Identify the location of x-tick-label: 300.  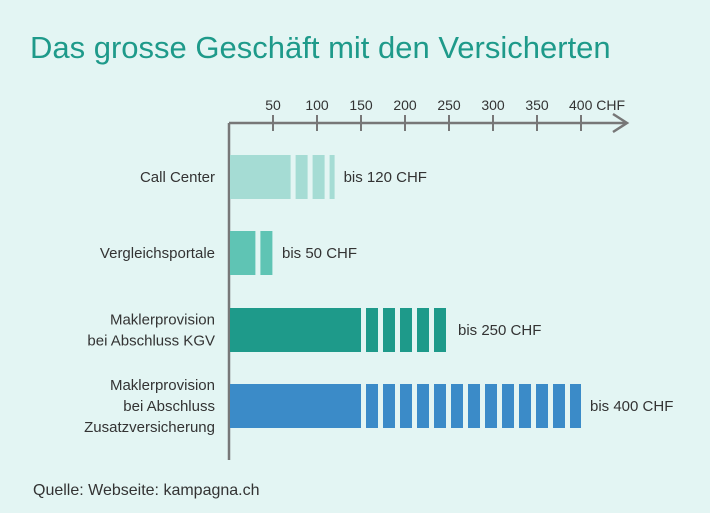
(493, 105).